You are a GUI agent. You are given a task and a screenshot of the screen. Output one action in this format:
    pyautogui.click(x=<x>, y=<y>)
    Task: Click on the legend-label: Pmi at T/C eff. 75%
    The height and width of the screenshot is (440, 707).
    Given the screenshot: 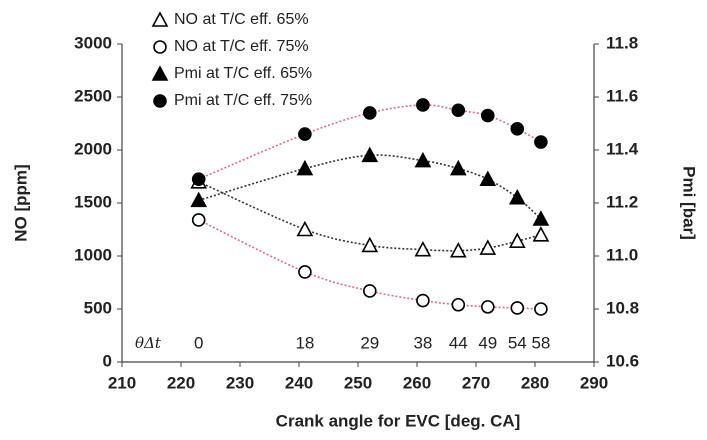 What is the action you would take?
    pyautogui.click(x=243, y=100)
    